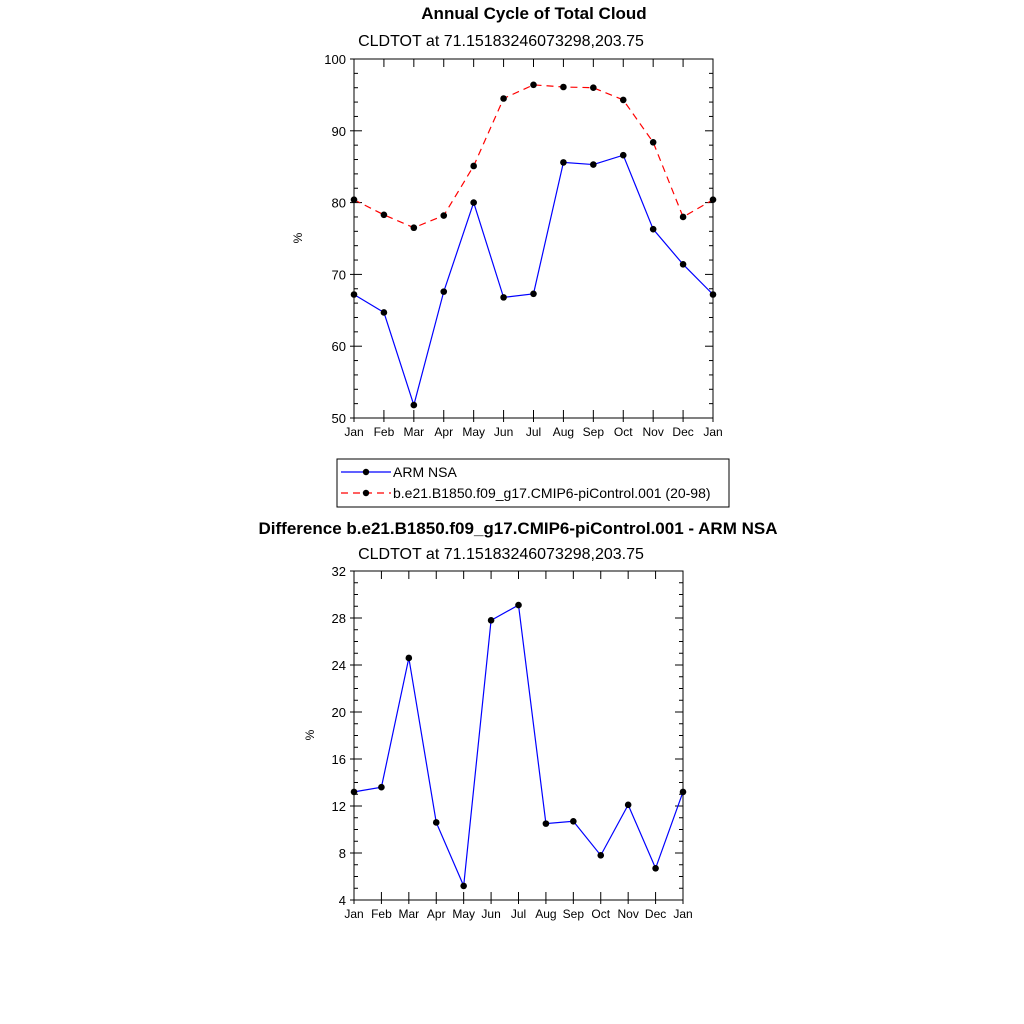 The image size is (1024, 1024). Describe the element at coordinates (473, 432) in the screenshot. I see `chart1-xtick-label: May` at that location.